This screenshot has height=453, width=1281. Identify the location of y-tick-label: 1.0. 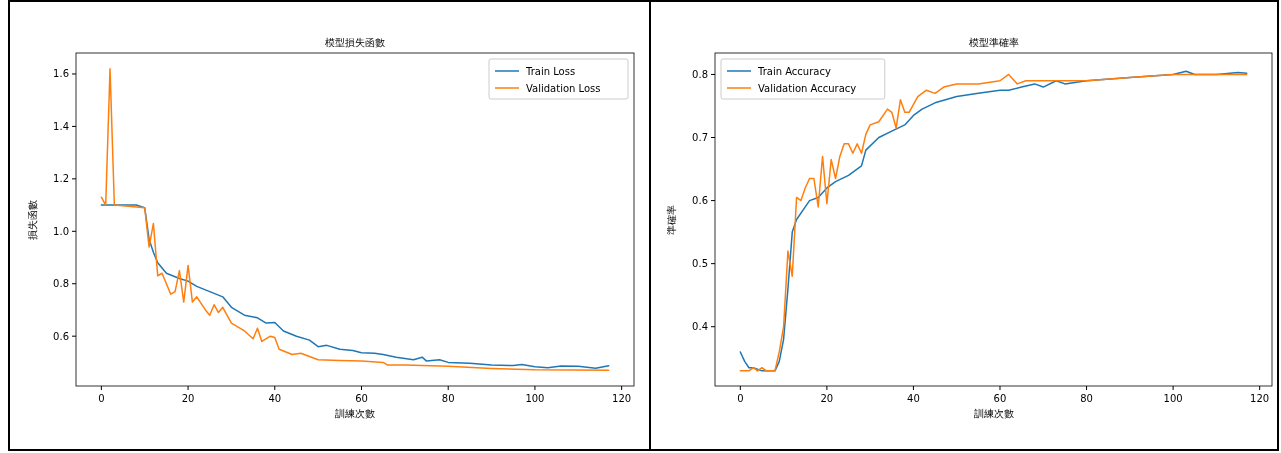
(61, 231).